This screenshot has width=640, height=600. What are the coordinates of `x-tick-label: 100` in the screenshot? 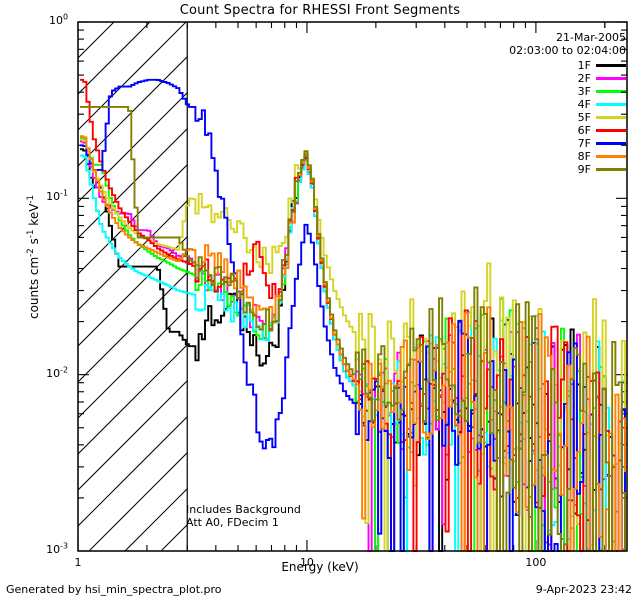 It's located at (536, 562).